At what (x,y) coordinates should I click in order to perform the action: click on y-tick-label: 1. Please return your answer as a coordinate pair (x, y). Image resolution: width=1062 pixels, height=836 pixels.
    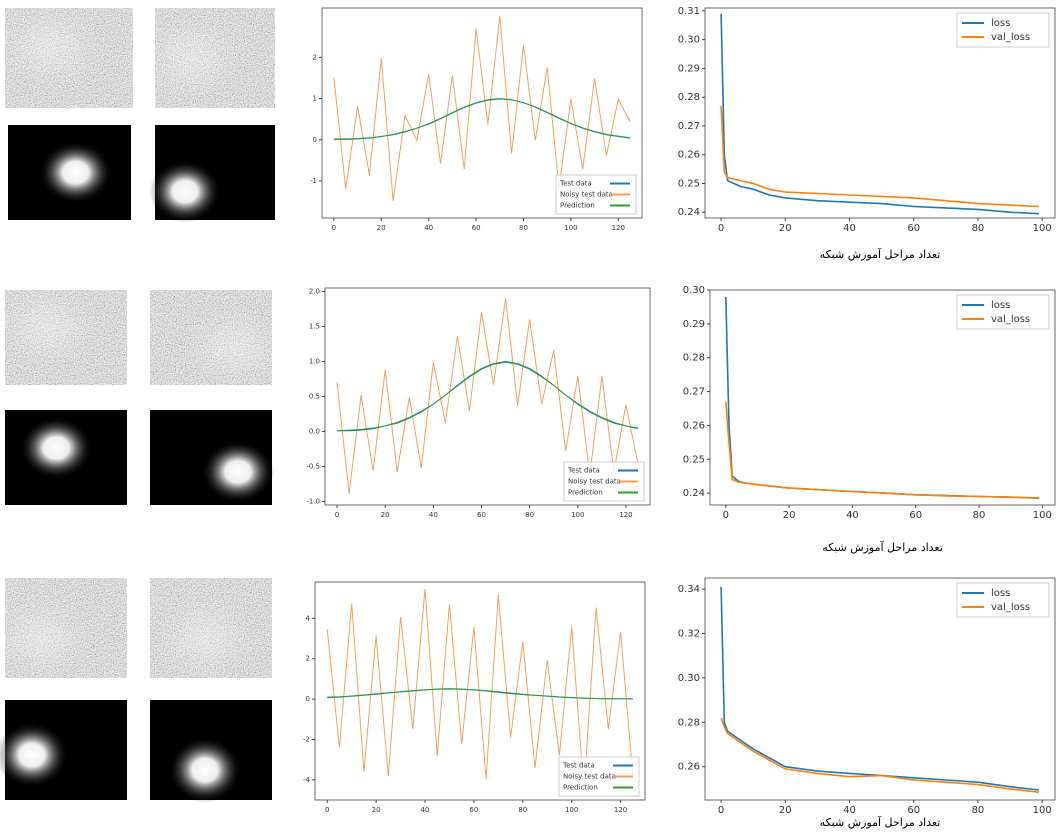
    Looking at the image, I should click on (315, 99).